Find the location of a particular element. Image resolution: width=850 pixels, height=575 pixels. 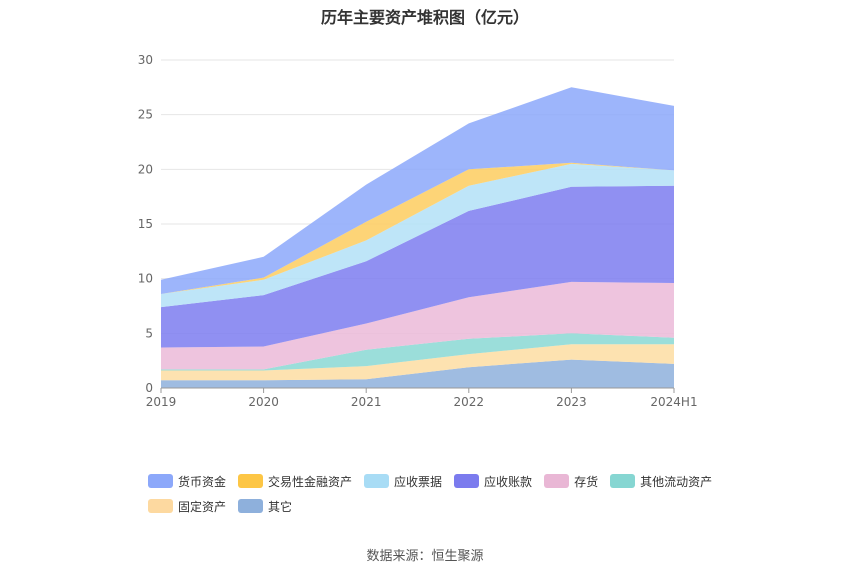

legend-label: 应收账款 is located at coordinates (508, 481).